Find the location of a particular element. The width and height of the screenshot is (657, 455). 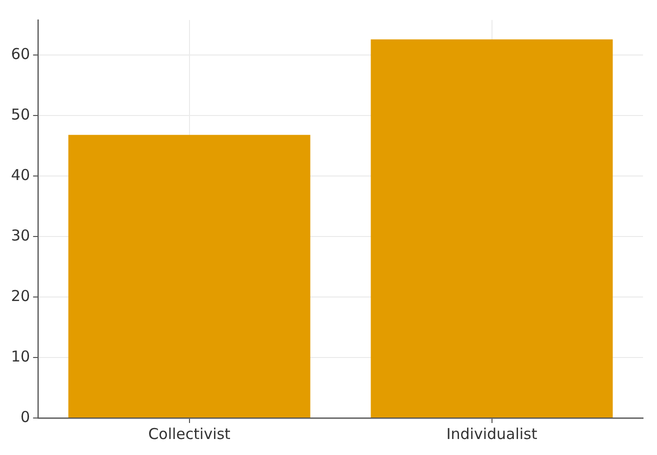

y-tick-label: 60 is located at coordinates (20, 53).